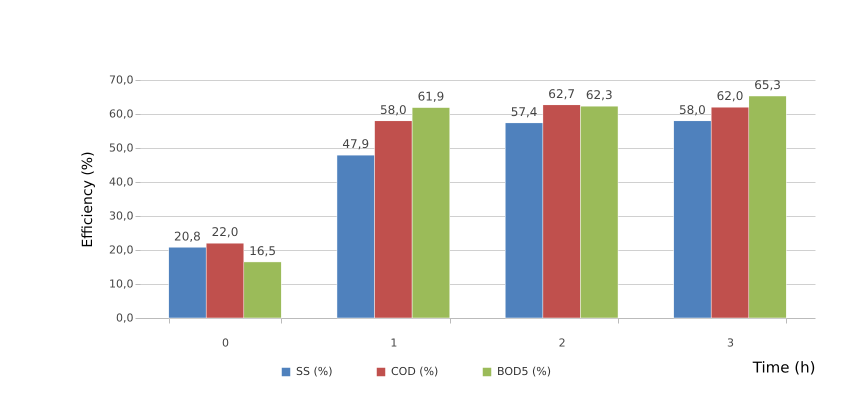 This screenshot has width=845, height=406. I want to click on y-tick-label: 20,0, so click(121, 250).